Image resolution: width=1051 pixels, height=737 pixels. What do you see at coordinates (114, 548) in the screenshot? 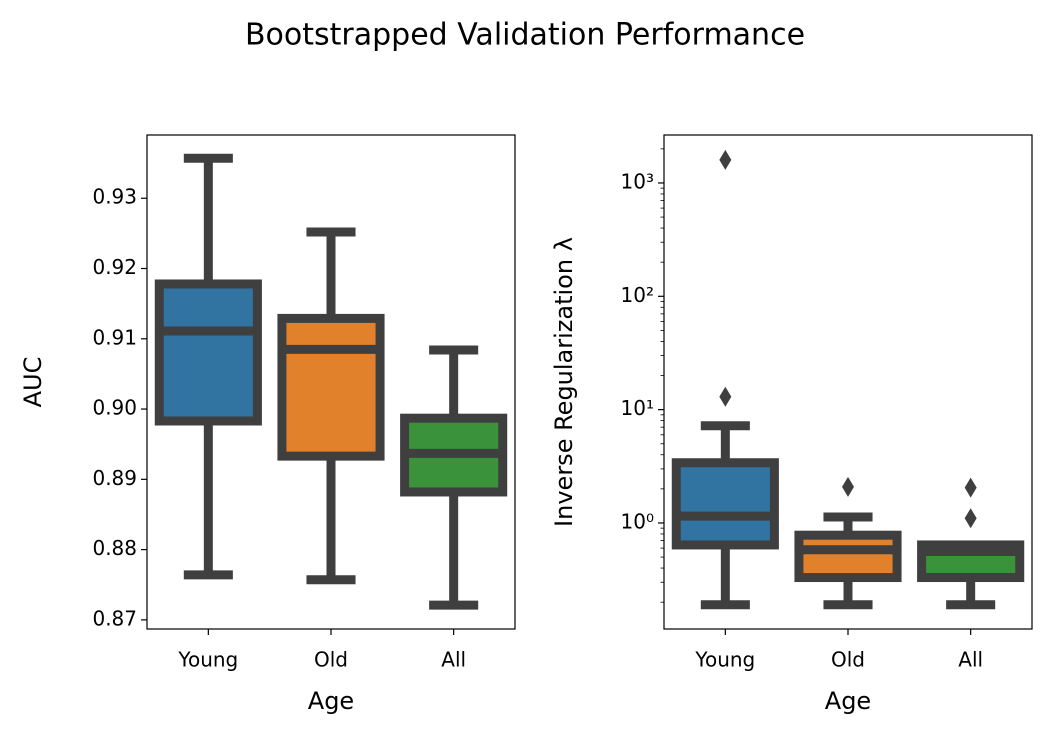
I see `y-tick-label: 0.88` at bounding box center [114, 548].